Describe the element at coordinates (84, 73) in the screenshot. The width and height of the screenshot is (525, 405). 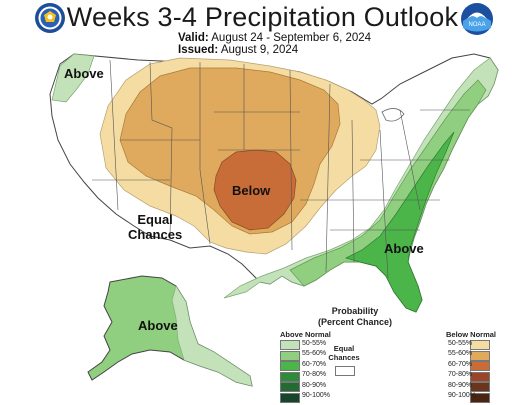
I see `above-northwest-label: Above` at that location.